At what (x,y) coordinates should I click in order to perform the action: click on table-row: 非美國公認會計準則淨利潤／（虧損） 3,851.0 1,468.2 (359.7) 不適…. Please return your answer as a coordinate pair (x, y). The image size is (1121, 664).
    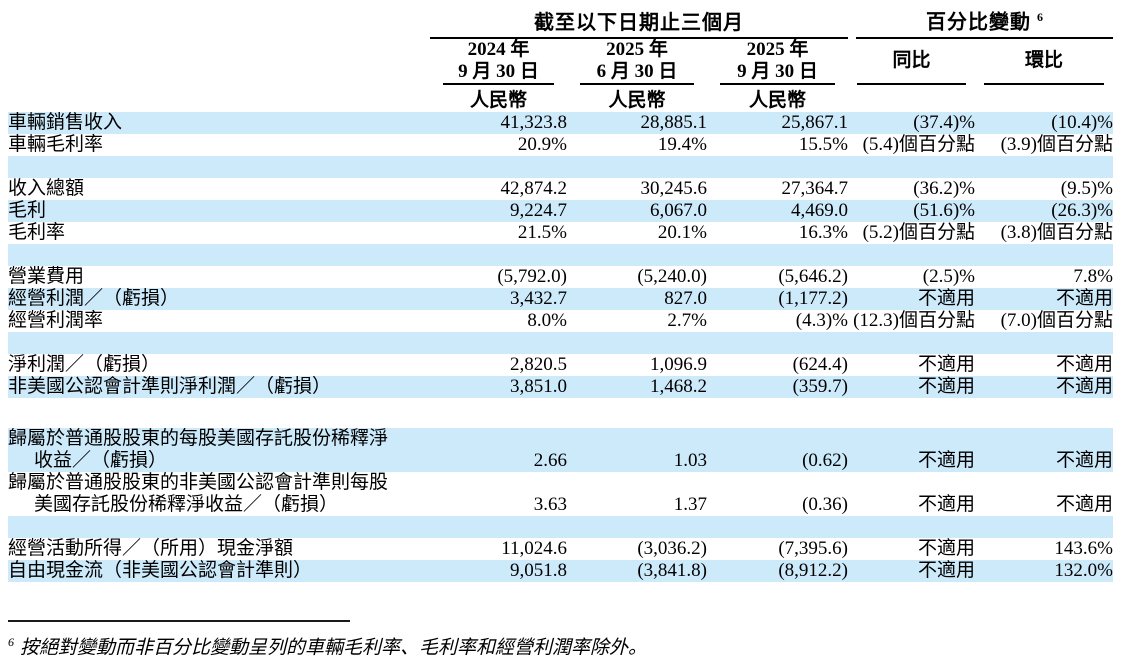
    Looking at the image, I should click on (560, 386).